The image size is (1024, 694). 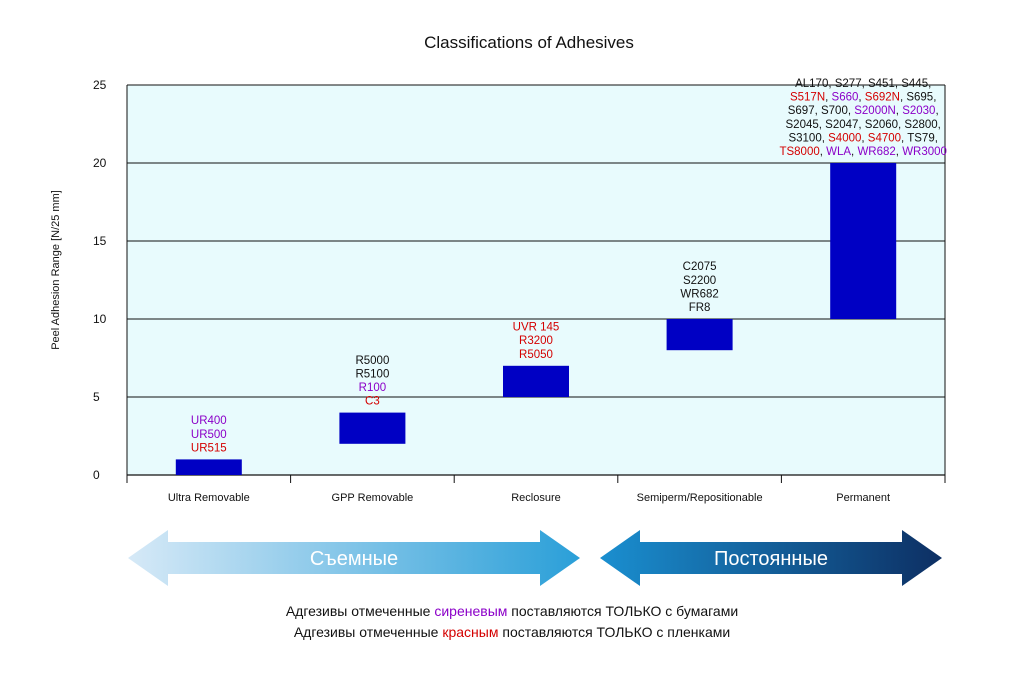 What do you see at coordinates (863, 84) in the screenshot?
I see `product-label: AL170, S277, S451, S445,` at bounding box center [863, 84].